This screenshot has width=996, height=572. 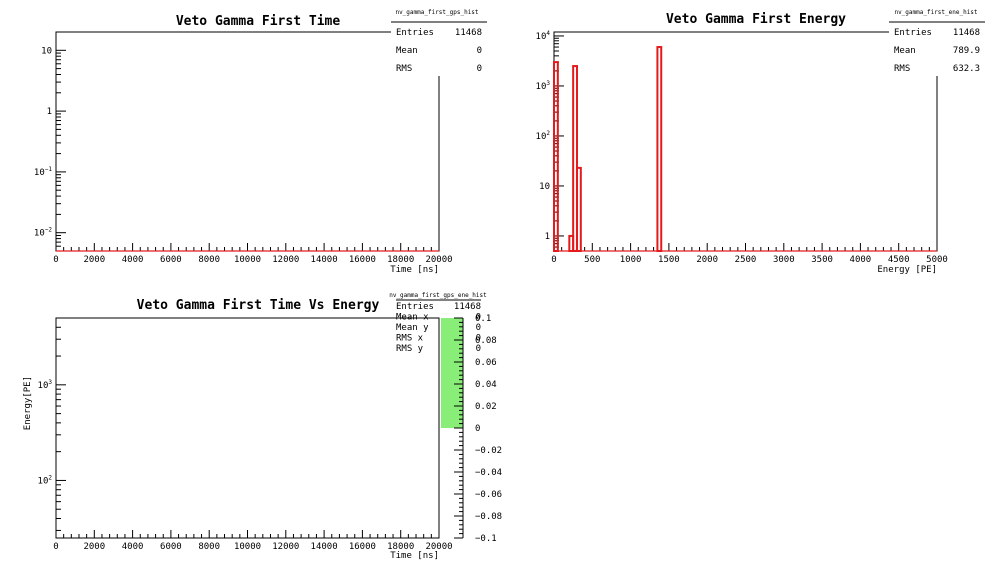 What do you see at coordinates (28, 403) in the screenshot?
I see `y-axis-label: Energy[PE]` at bounding box center [28, 403].